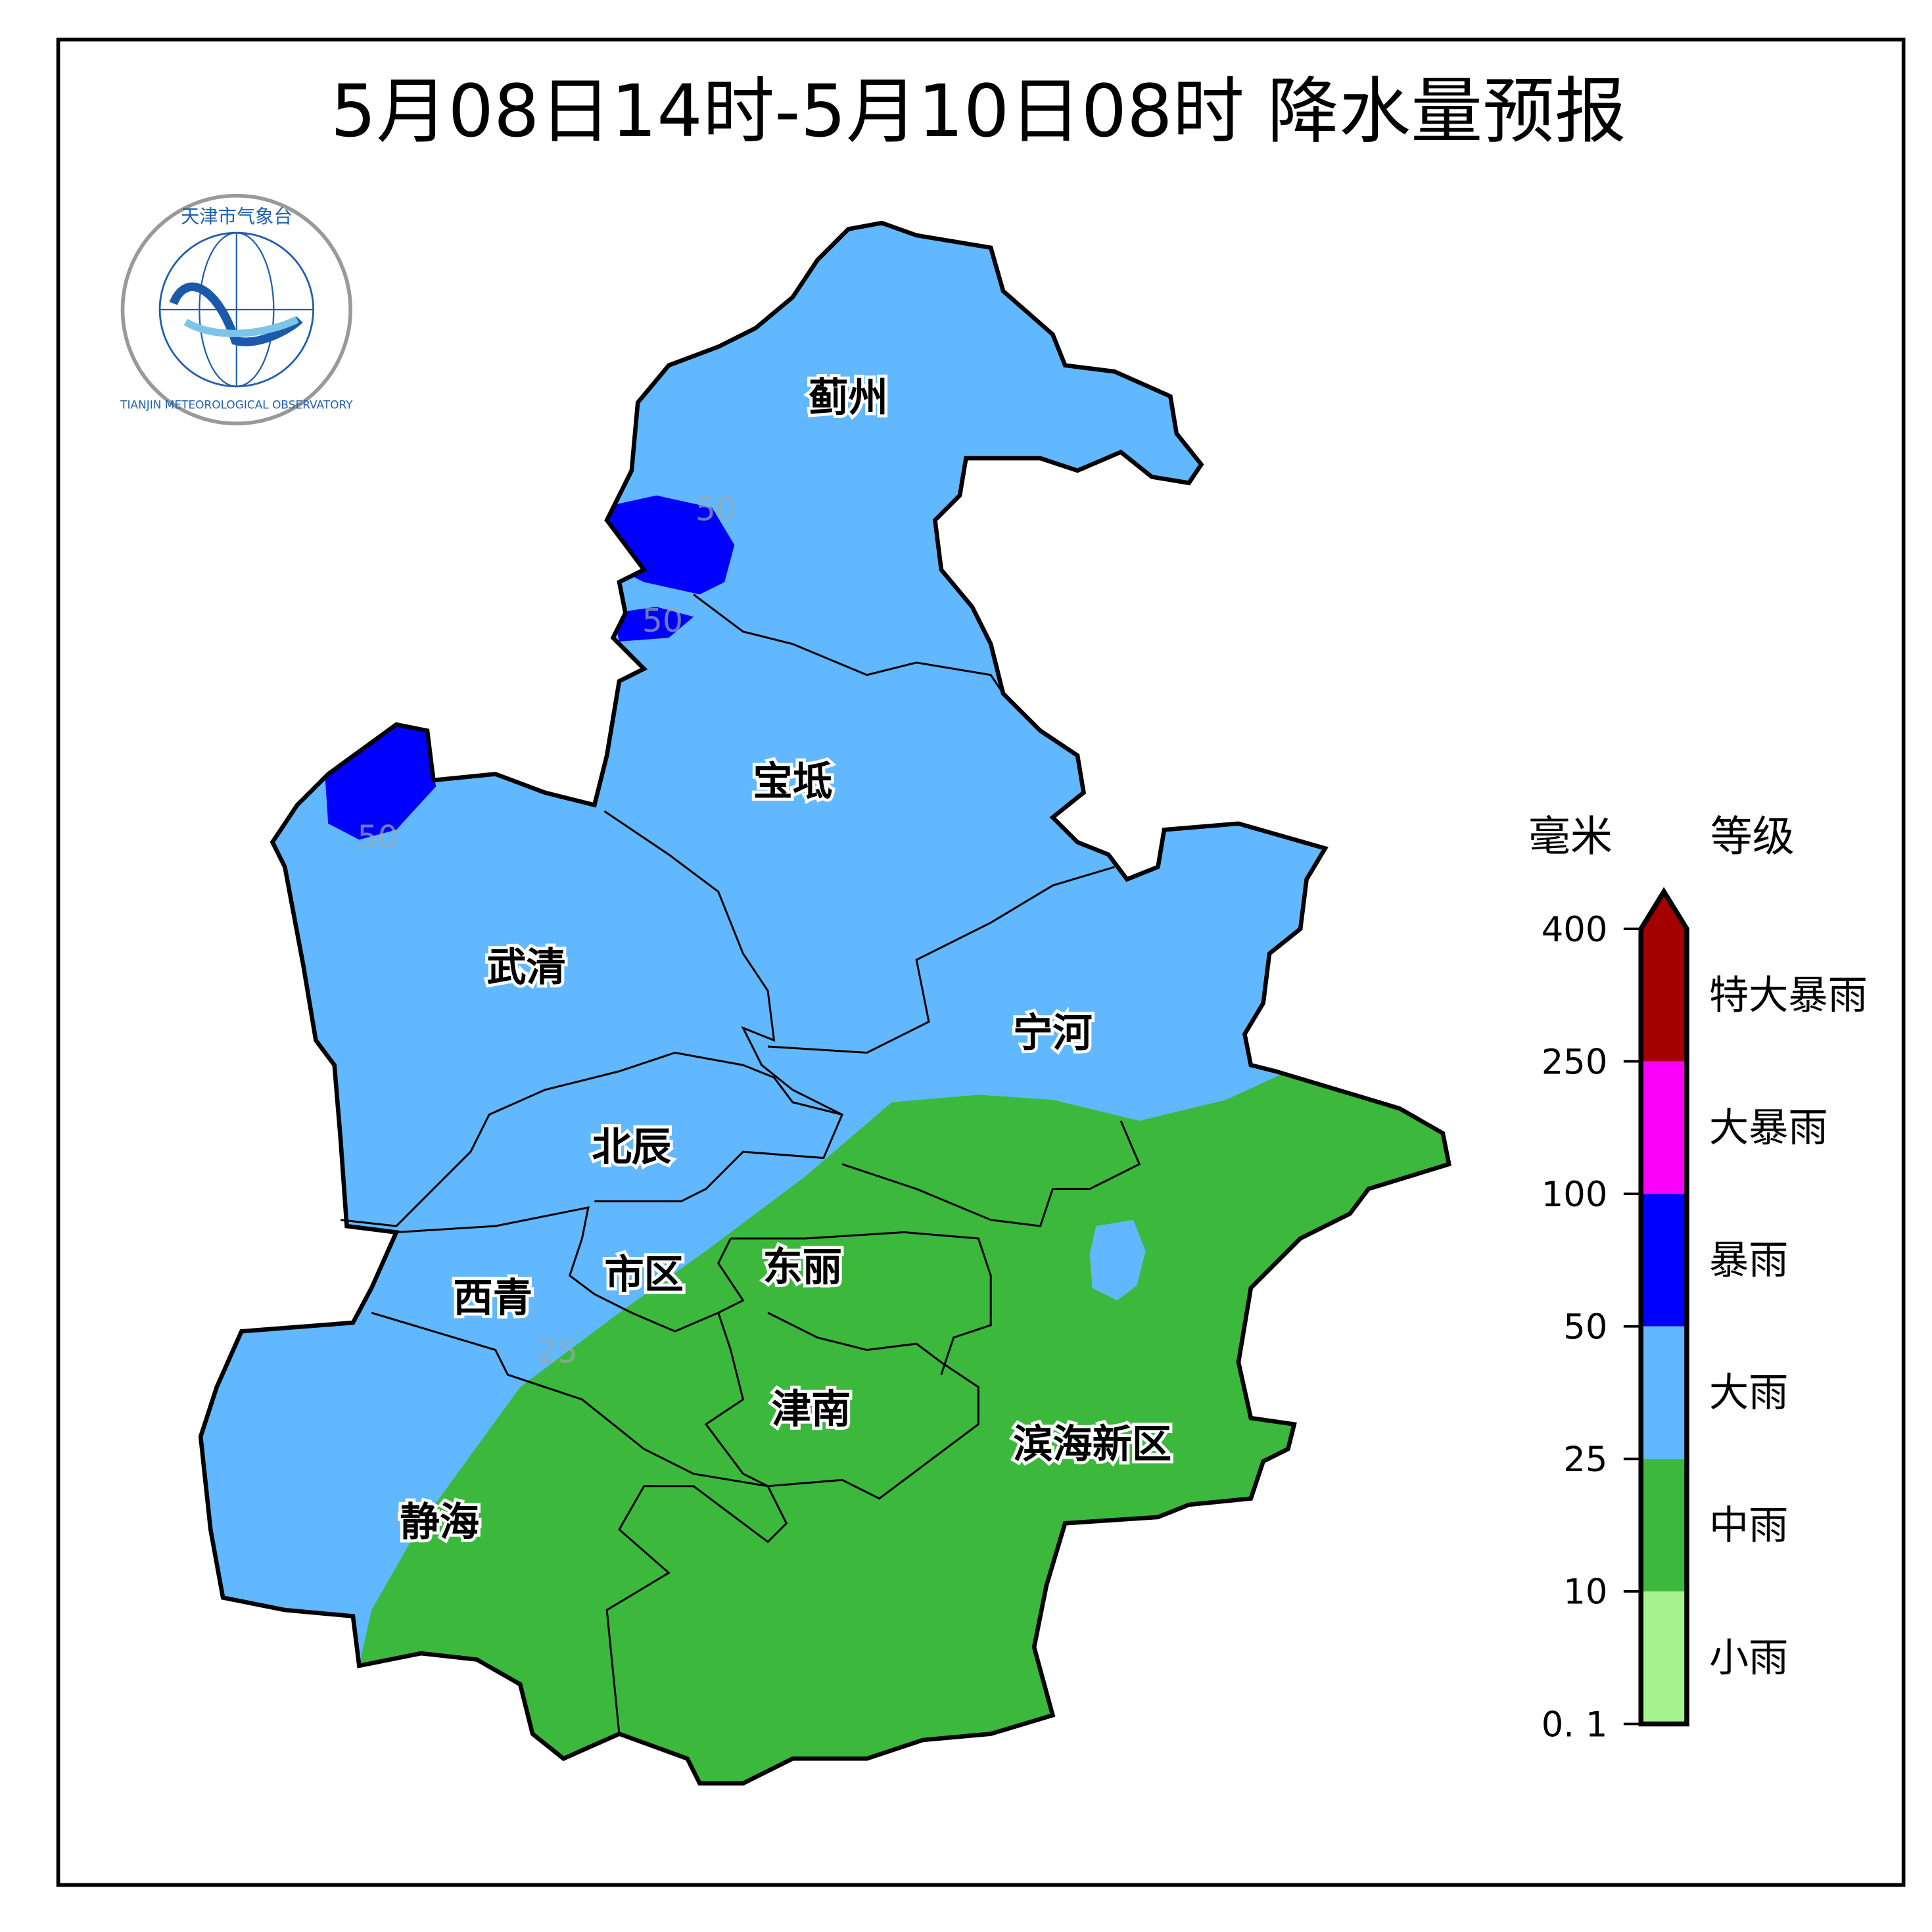  I want to click on legend-level-label: 大暴雨, so click(1769, 1128).